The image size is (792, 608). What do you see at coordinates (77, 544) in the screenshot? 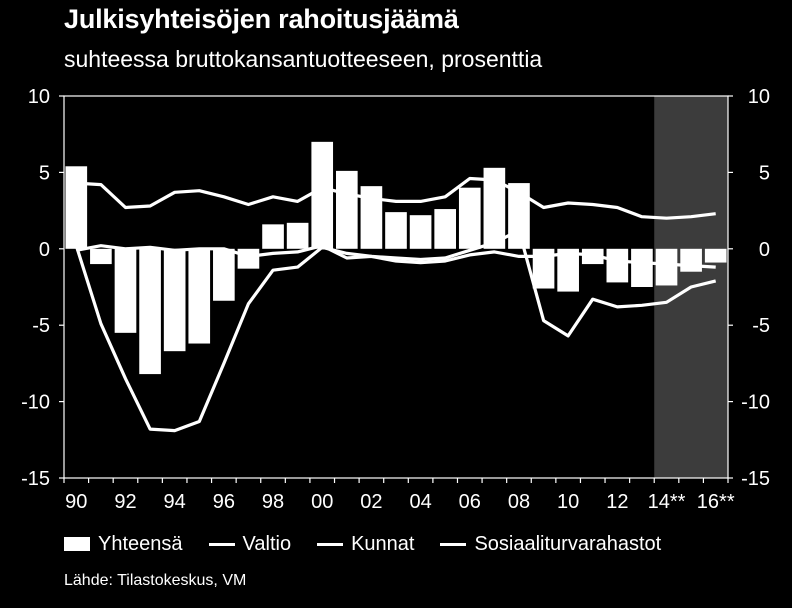
I see `legend-swatch-bar` at bounding box center [77, 544].